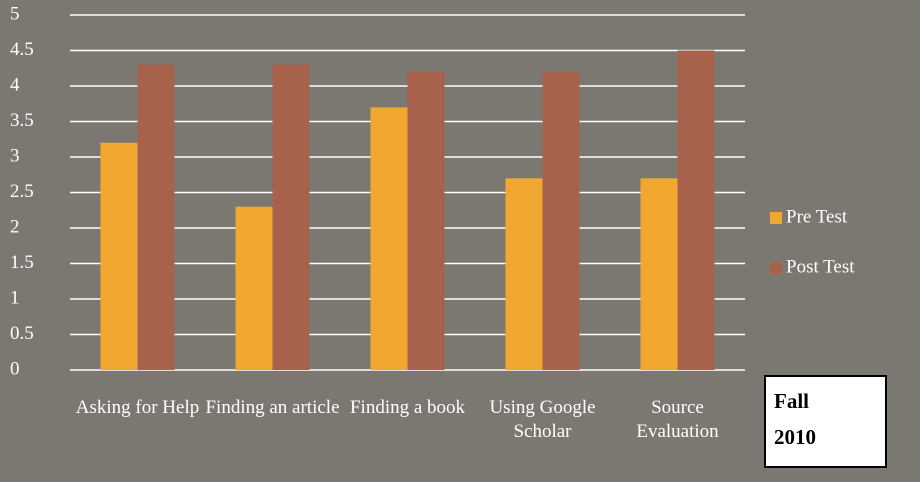  What do you see at coordinates (15, 155) in the screenshot?
I see `y-tick-label: 3` at bounding box center [15, 155].